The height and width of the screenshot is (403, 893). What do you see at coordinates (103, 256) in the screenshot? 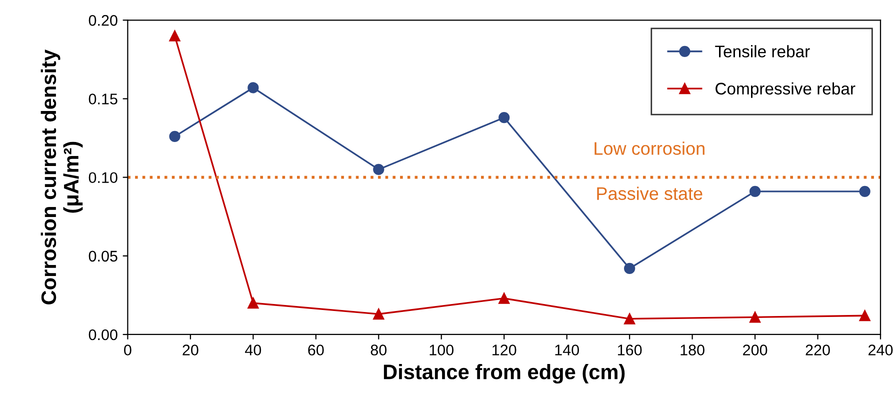
I see `y-tick-label: 0.05` at bounding box center [103, 256].